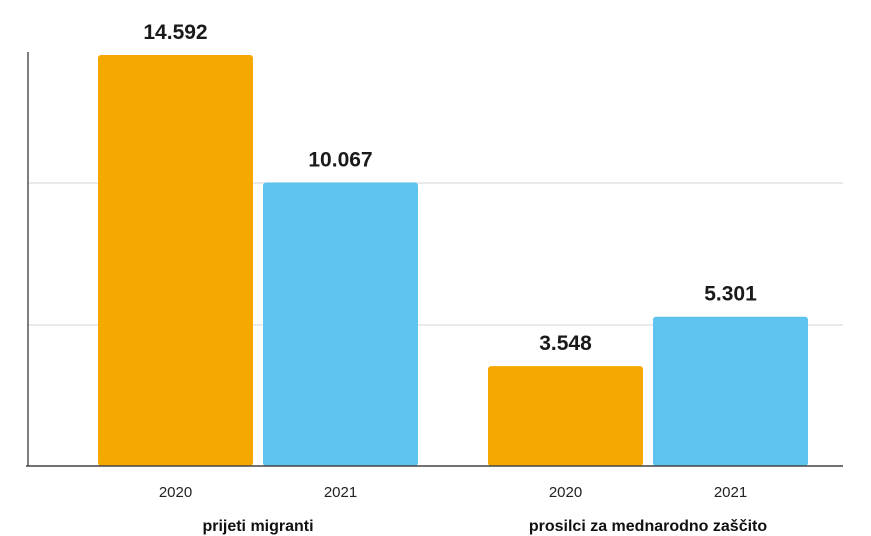  Describe the element at coordinates (730, 294) in the screenshot. I see `data-label: 5.301` at that location.